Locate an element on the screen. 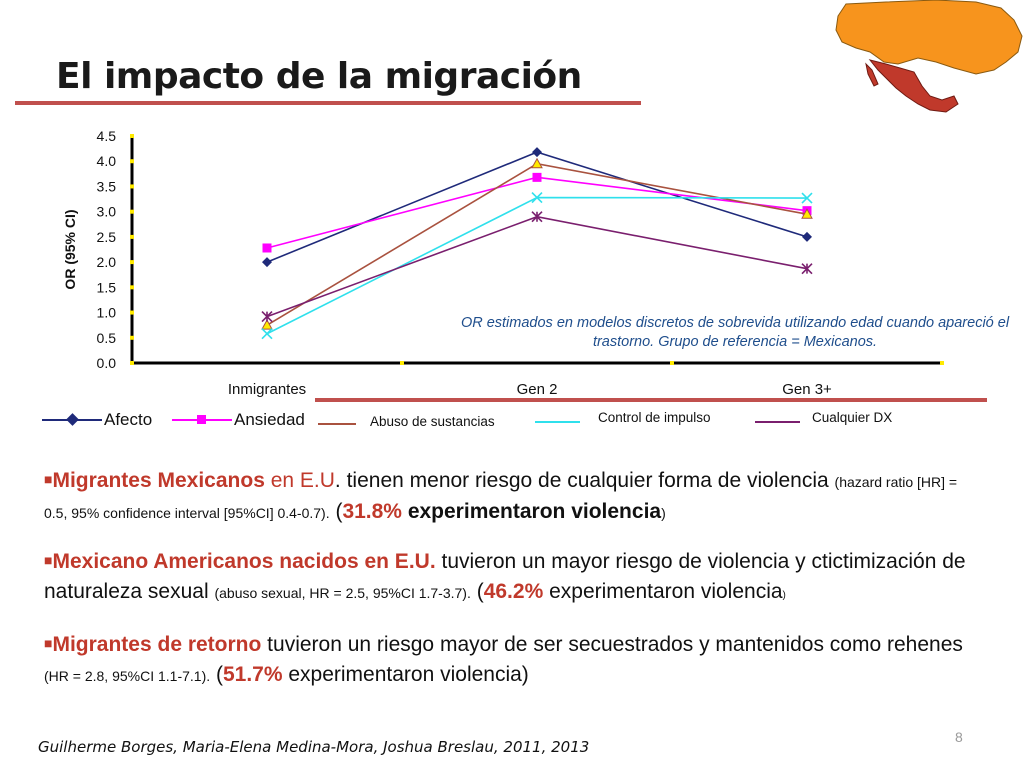  bullet-1-tail: experimentaron violencia is located at coordinates (531, 511).